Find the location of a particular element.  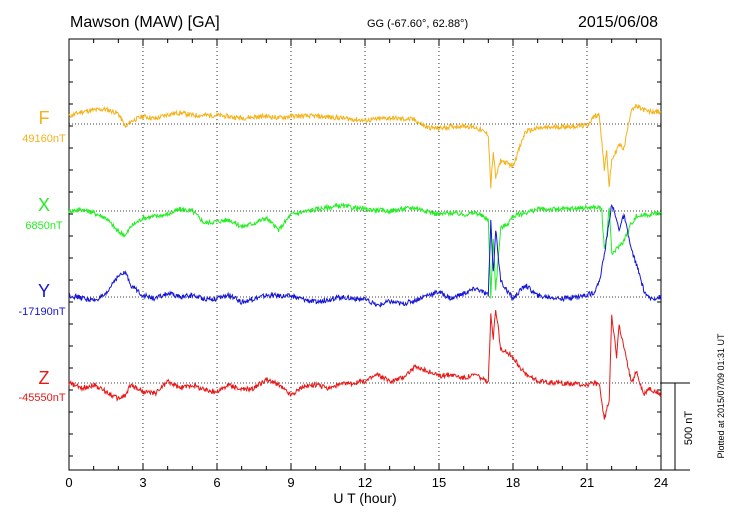

channel-y-label: Y is located at coordinates (44, 291).